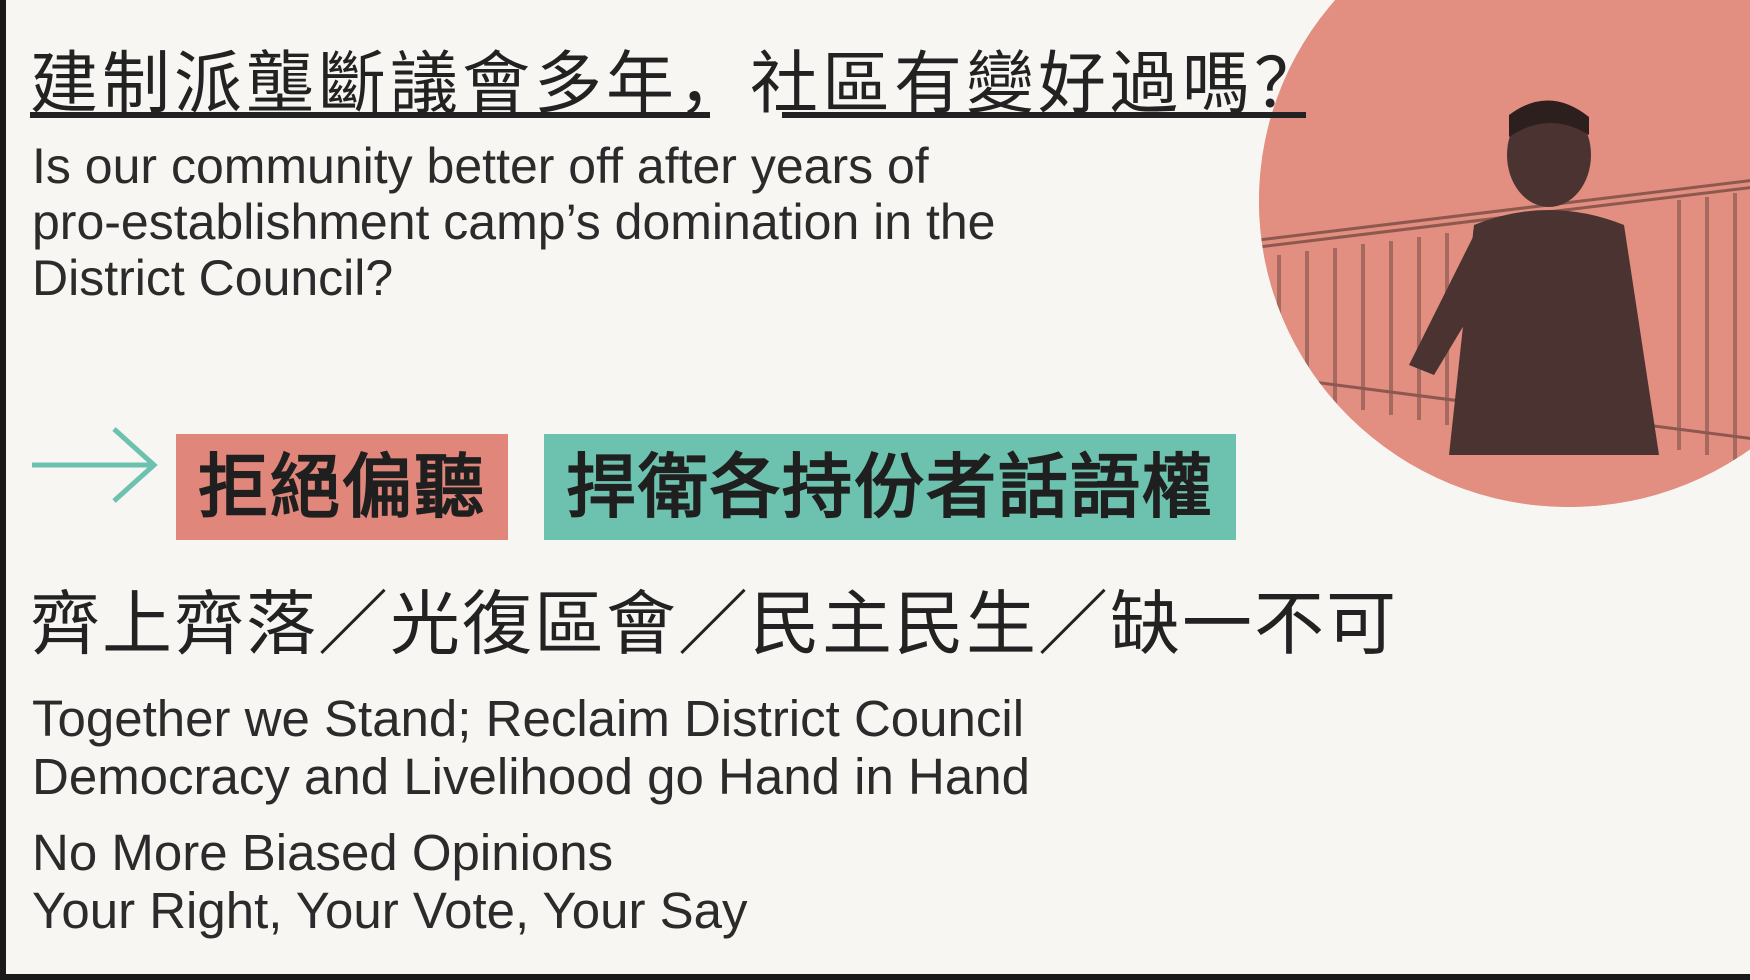  I want to click on motto-line: Democracy and Livelihood go Hand in Hand, so click(531, 776).